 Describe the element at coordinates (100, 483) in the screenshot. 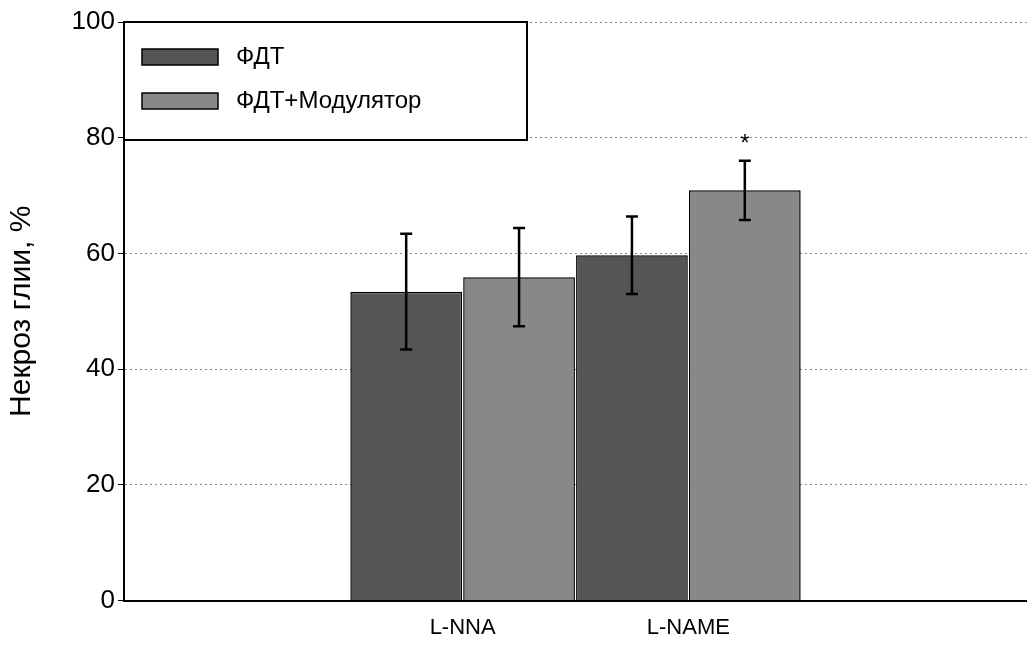

I see `y-tick-label: 20` at that location.